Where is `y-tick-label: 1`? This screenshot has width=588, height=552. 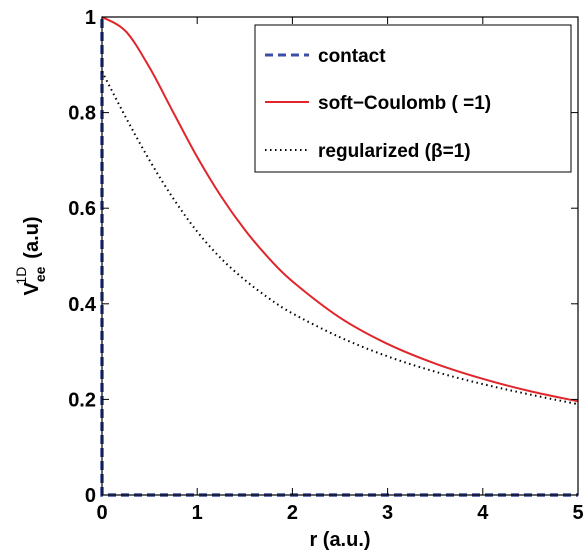 y-tick-label: 1 is located at coordinates (90, 18).